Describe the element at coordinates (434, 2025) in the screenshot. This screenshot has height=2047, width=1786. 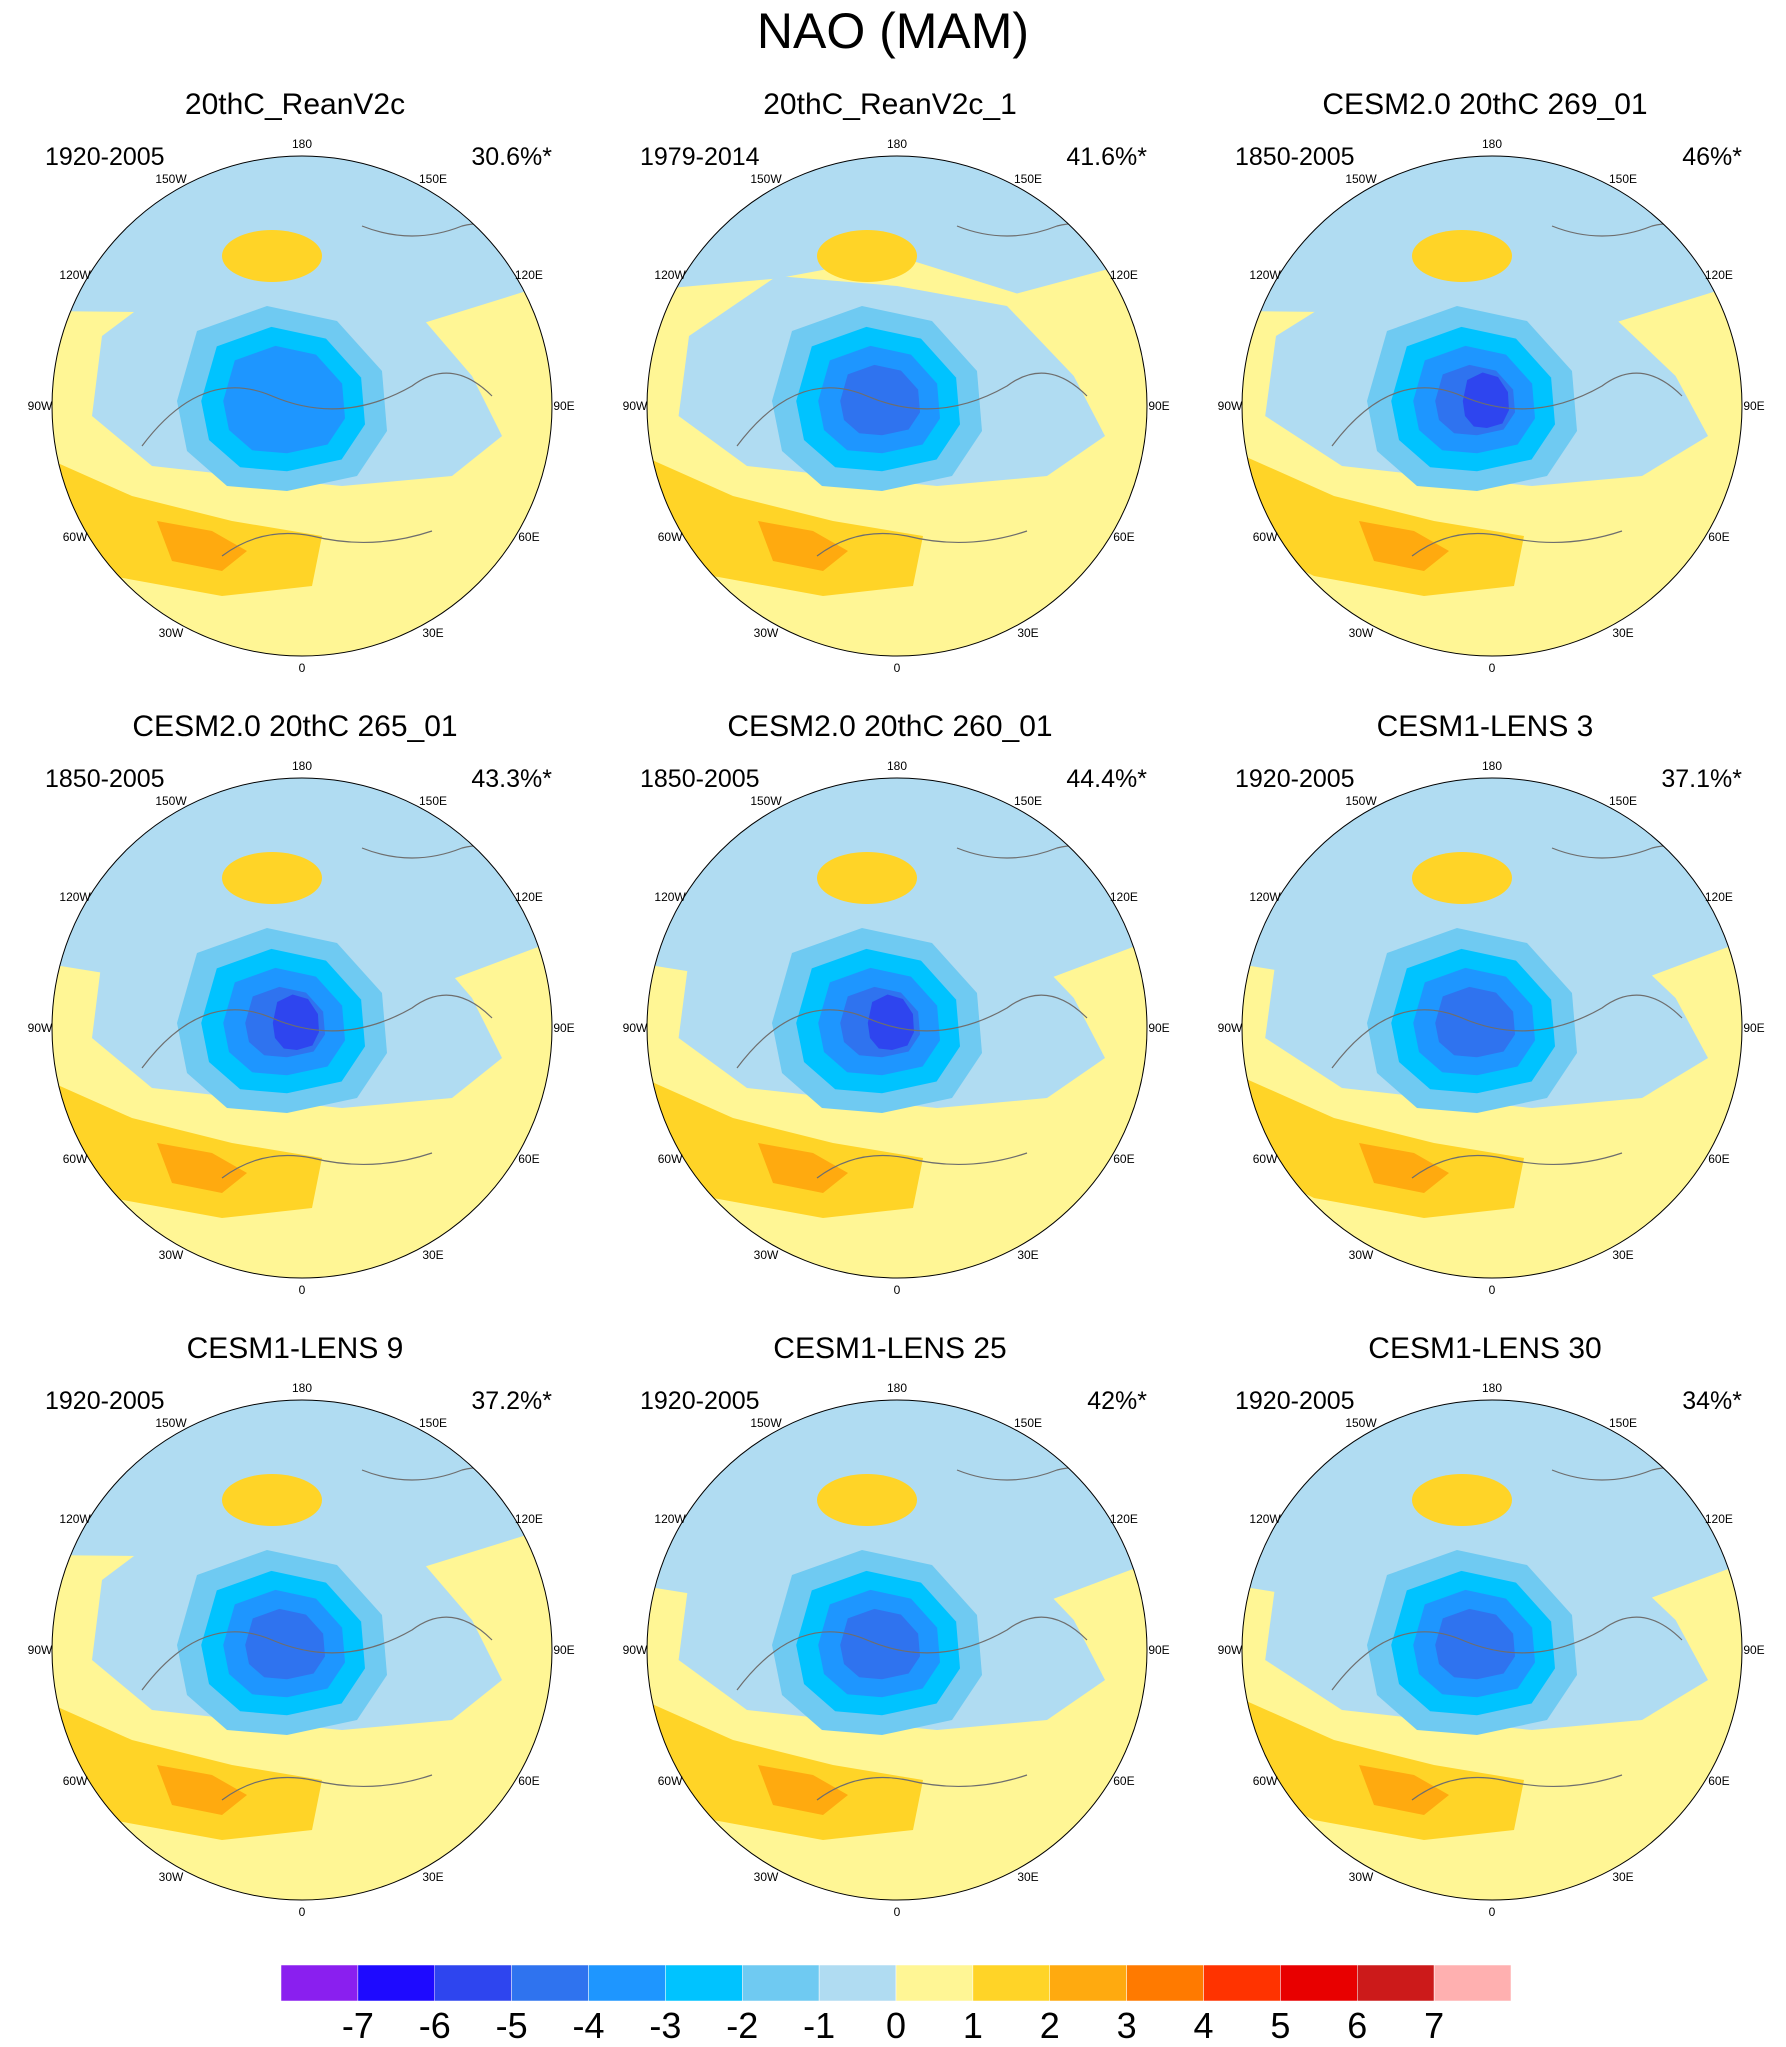
I see `colorbar-label: -6` at that location.